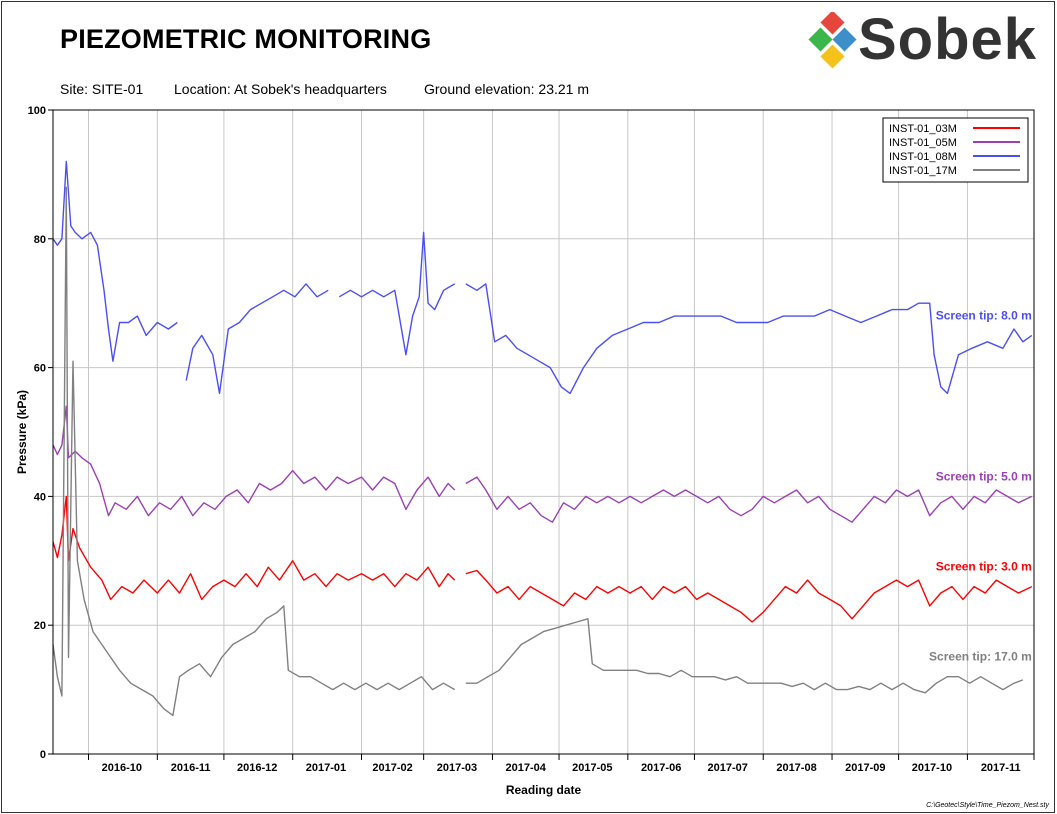 The image size is (1057, 814). Describe the element at coordinates (932, 768) in the screenshot. I see `x-tick-label: 2017-10` at that location.